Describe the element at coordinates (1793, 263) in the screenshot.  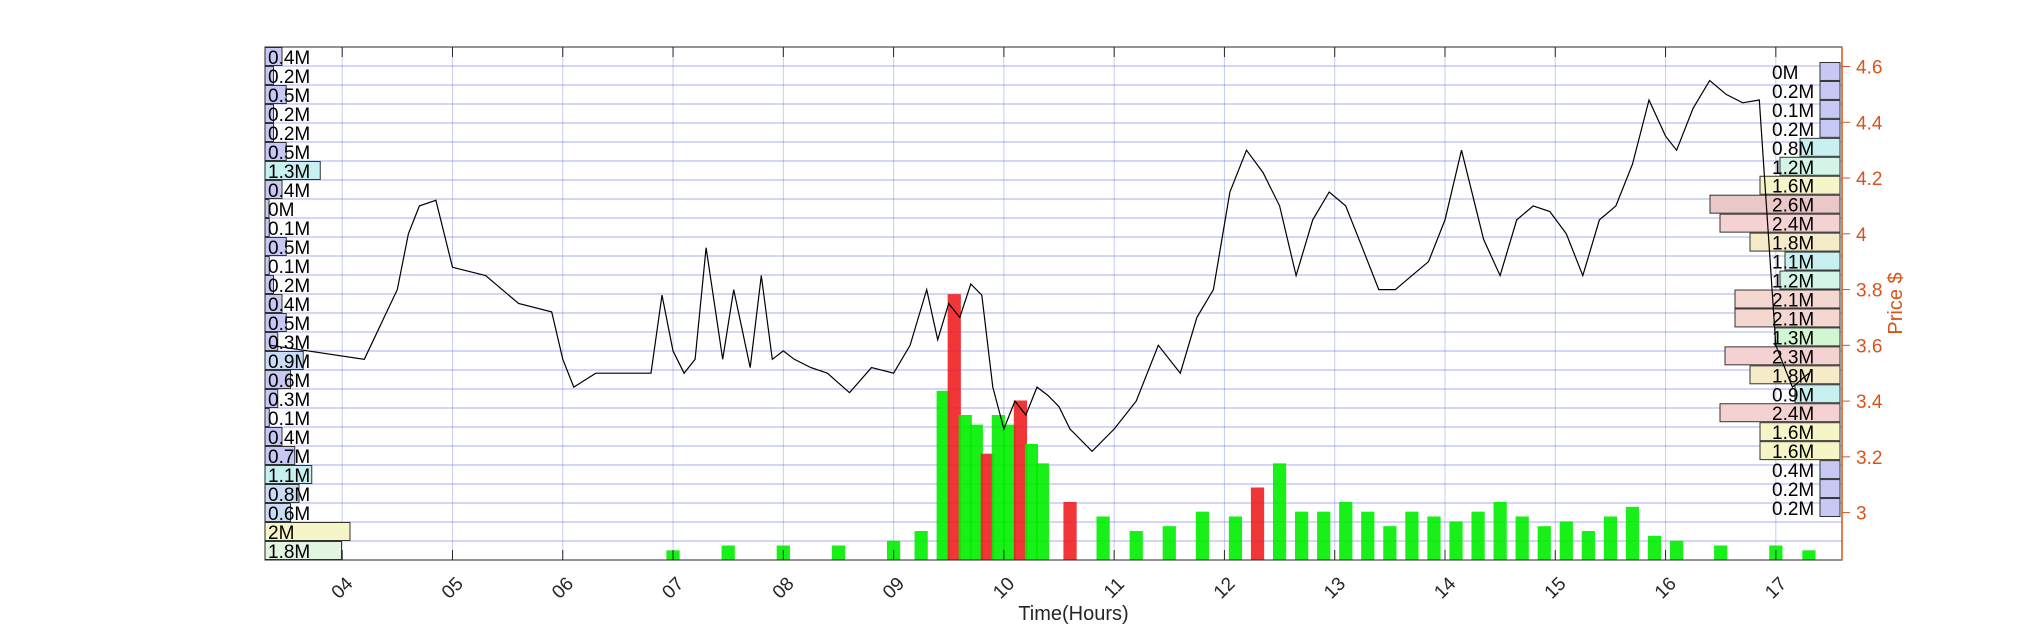
I see `right-profile-label: 1.1M` at that location.